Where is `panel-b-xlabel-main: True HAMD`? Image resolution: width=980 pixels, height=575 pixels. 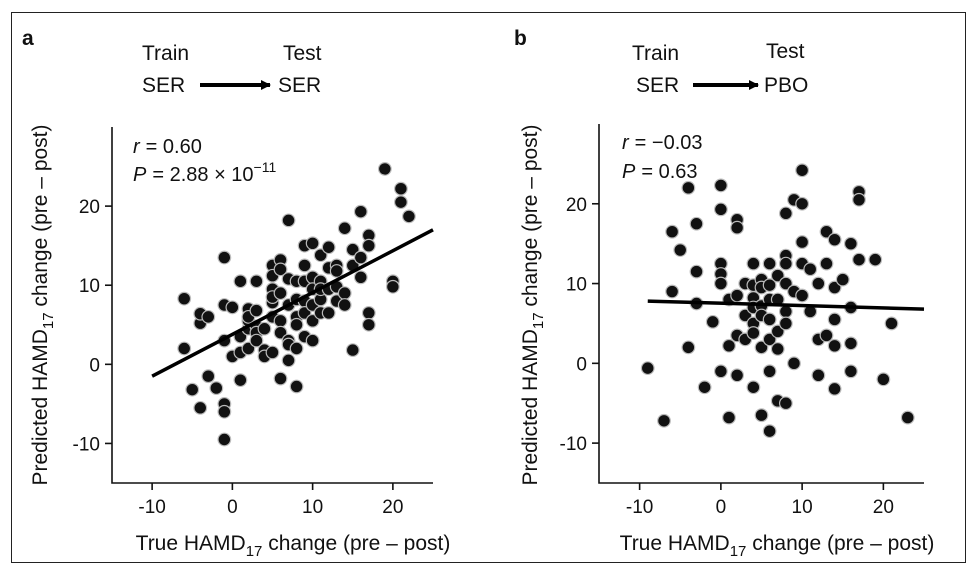
panel-b-xlabel-main: True HAMD is located at coordinates (675, 543).